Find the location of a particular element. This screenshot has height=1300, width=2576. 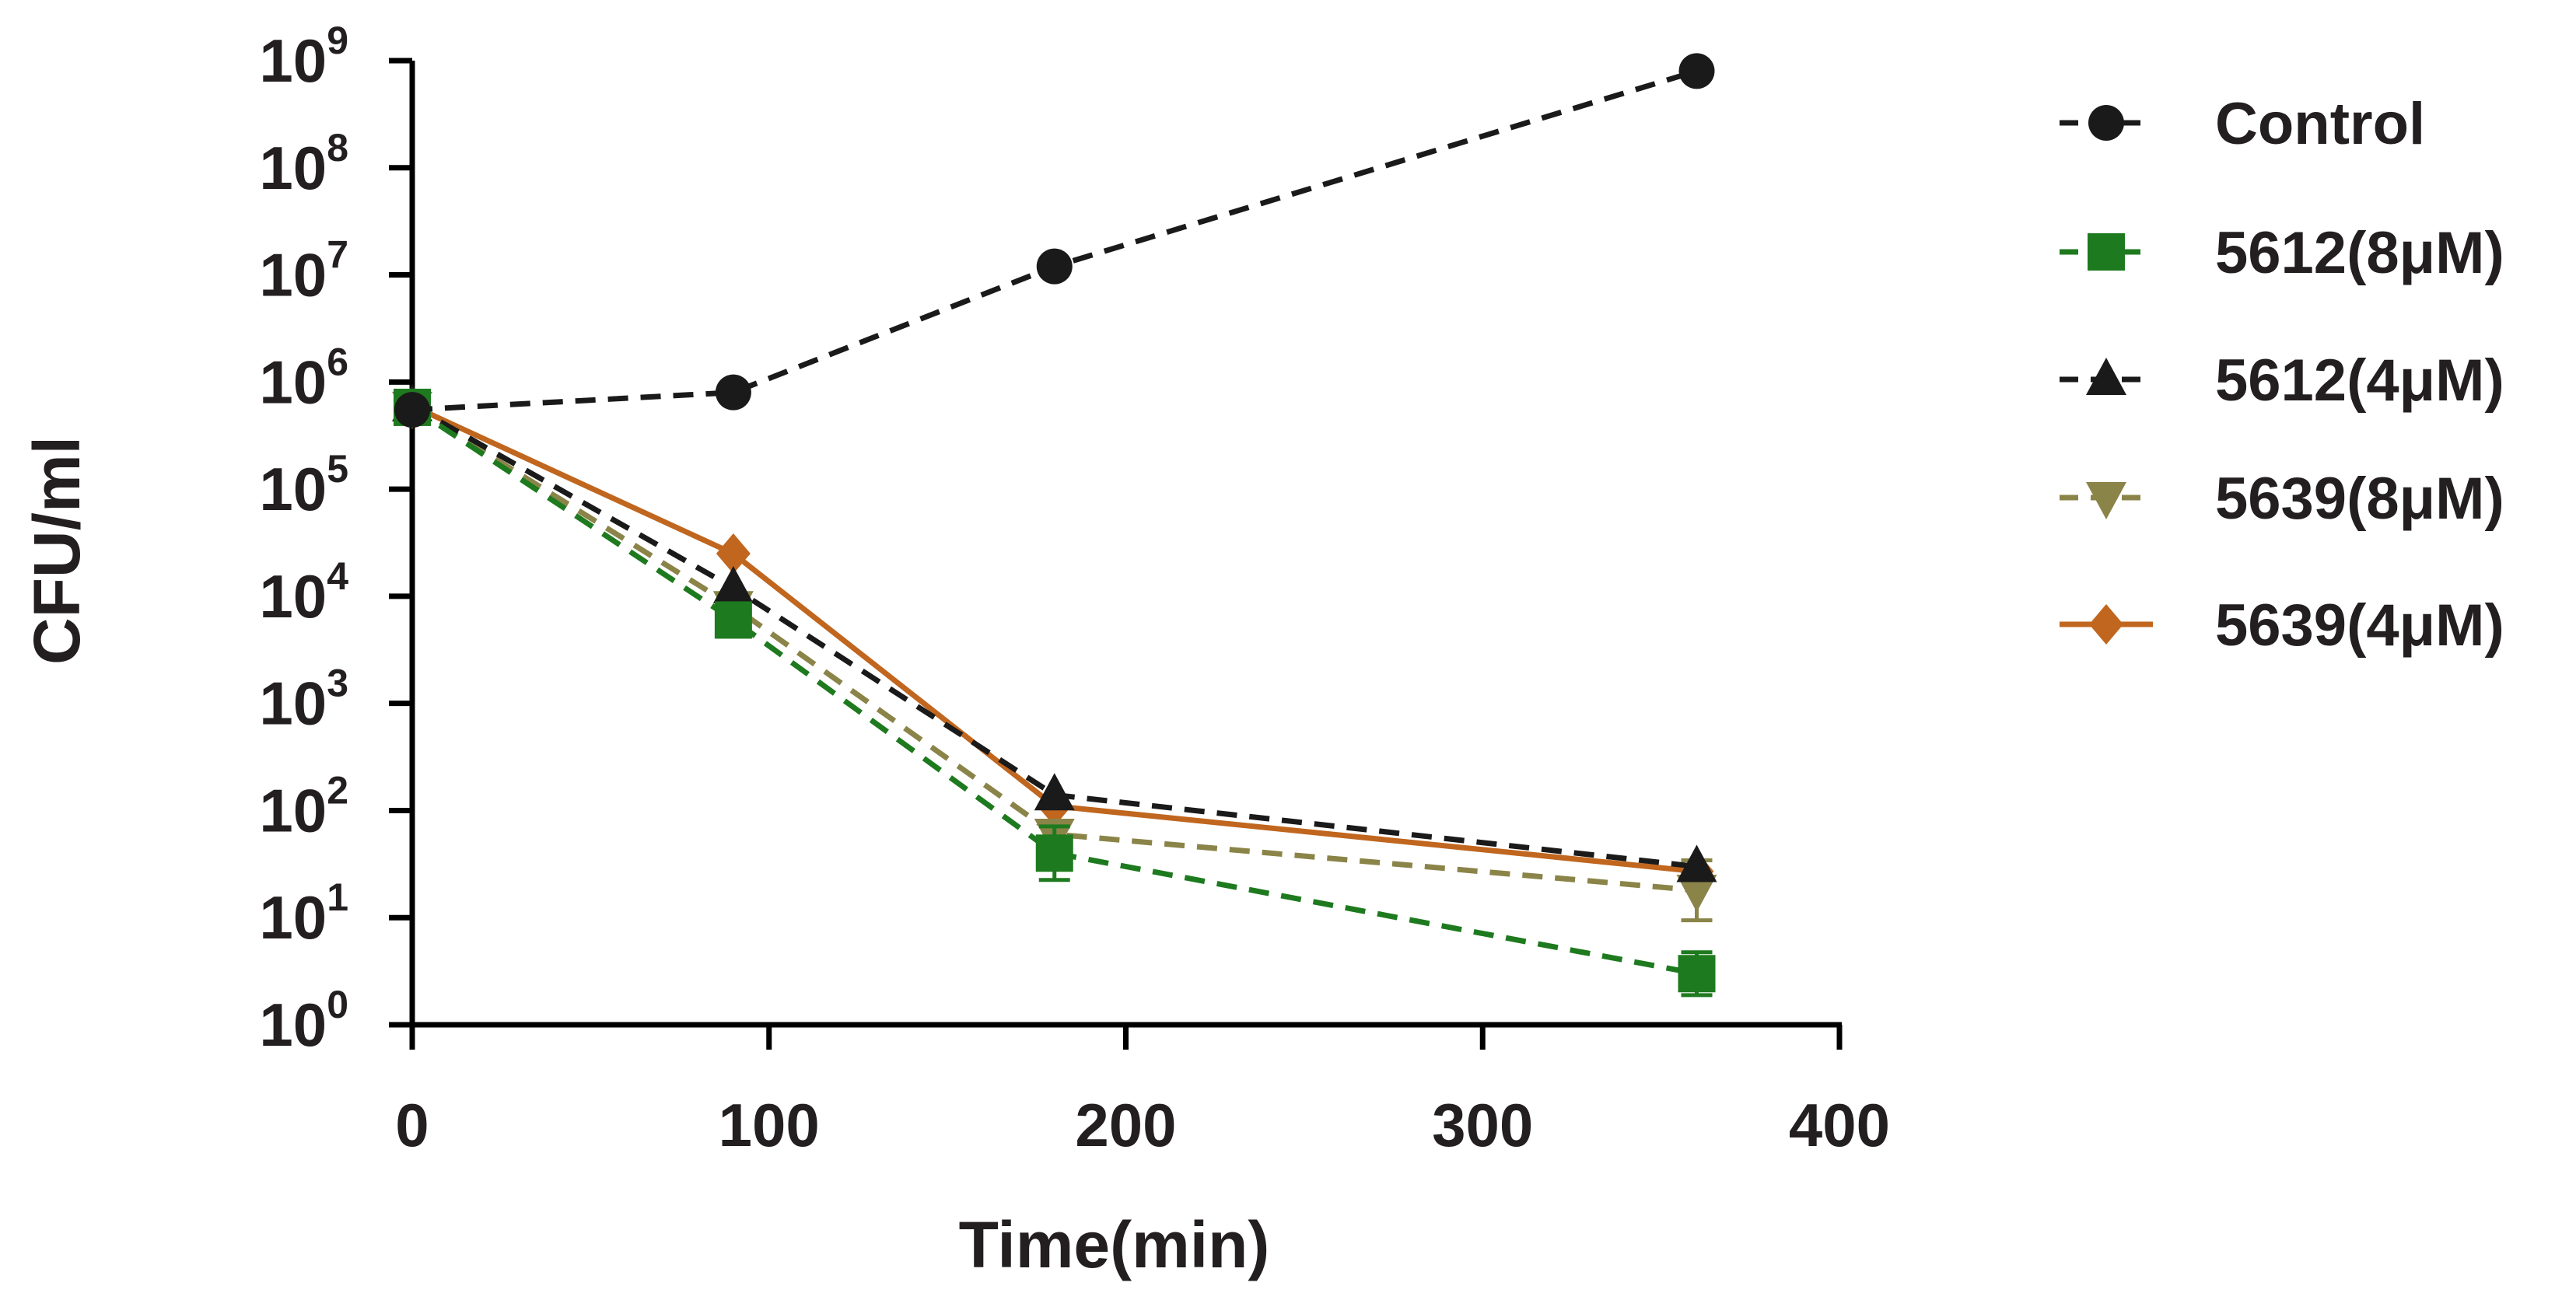

y-tick-label: 10⁴ is located at coordinates (303, 592).